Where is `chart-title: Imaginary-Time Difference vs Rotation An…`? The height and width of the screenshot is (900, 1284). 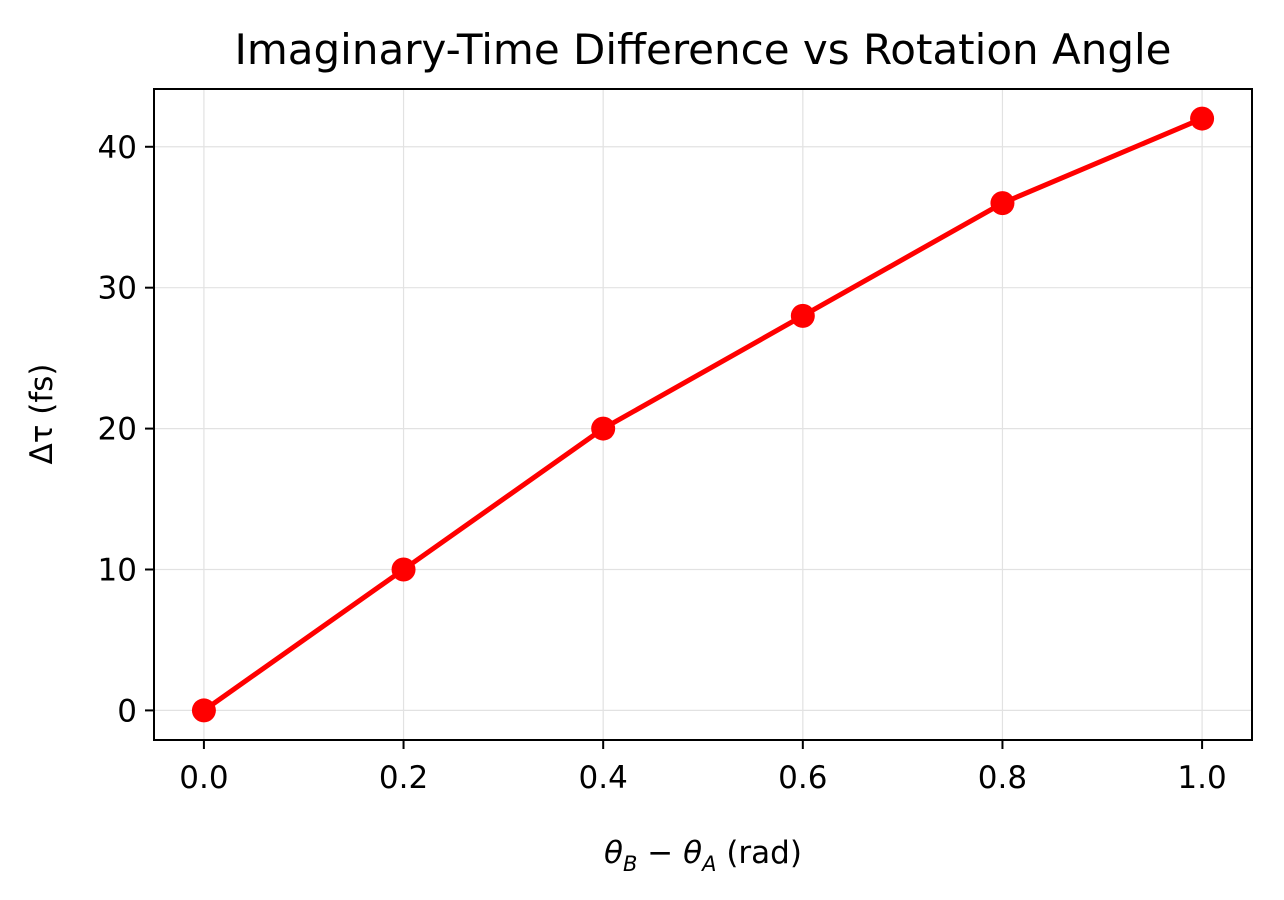 chart-title: Imaginary-Time Difference vs Rotation An… is located at coordinates (702, 49).